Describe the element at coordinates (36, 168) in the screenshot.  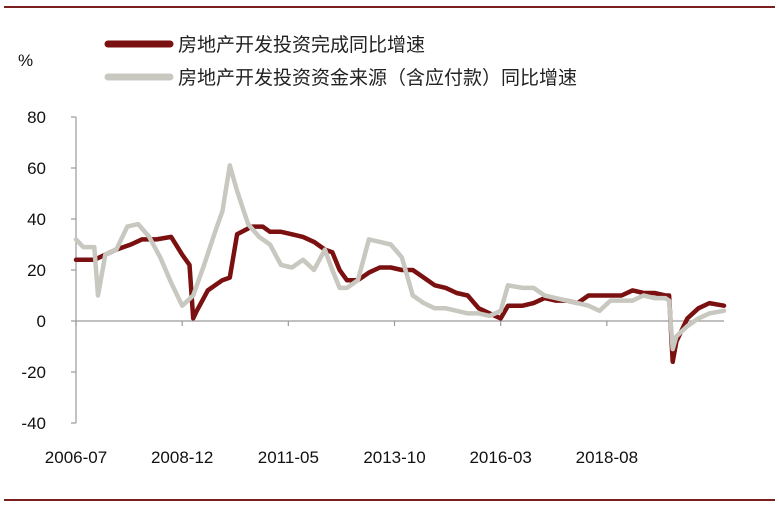
I see `y-tick-label: 60` at that location.